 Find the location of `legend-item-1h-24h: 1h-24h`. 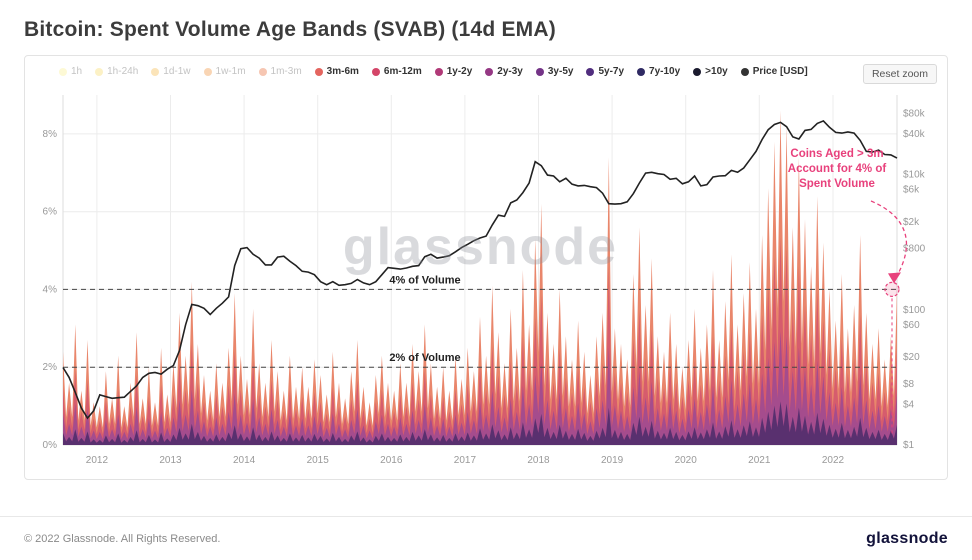

legend-item-1h-24h: 1h-24h is located at coordinates (116, 71).